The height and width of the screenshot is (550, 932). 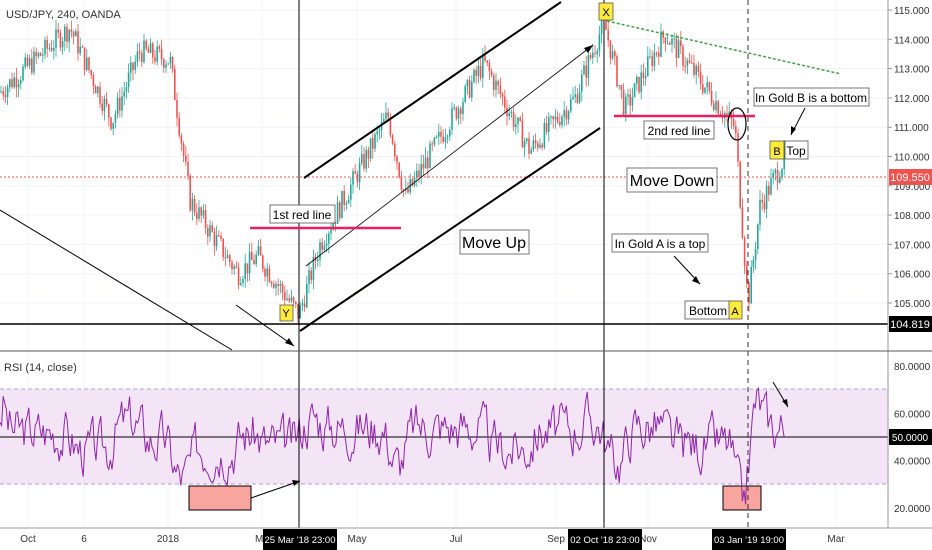 What do you see at coordinates (432, 90) in the screenshot?
I see `channel-upper-line` at bounding box center [432, 90].